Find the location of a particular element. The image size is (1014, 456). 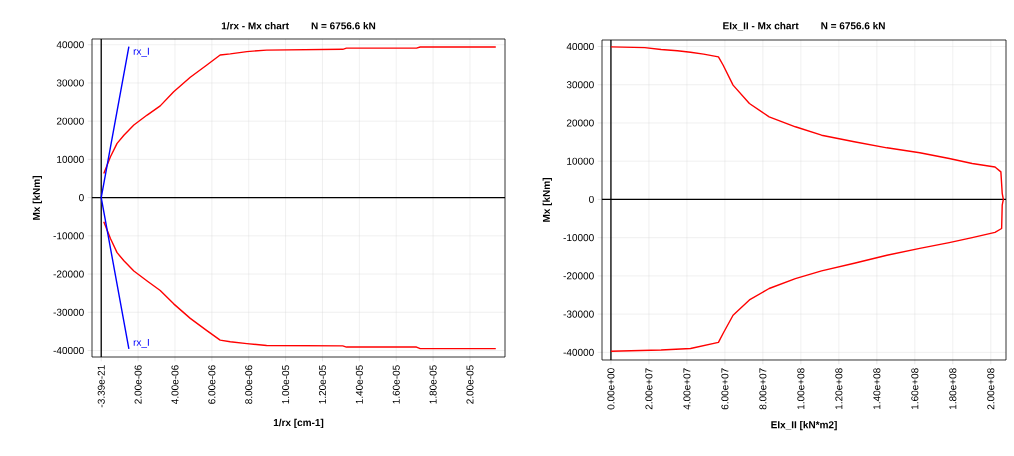

x-tick-label: 1.80e-05 is located at coordinates (433, 384).